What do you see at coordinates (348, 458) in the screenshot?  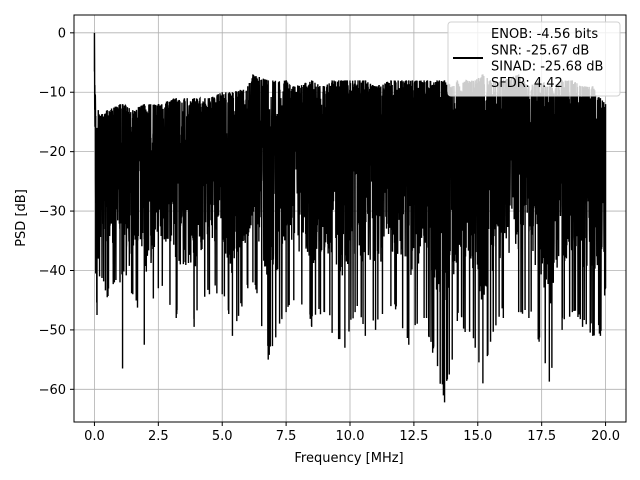 I see `x-axis-label: Frequency [MHz]` at bounding box center [348, 458].